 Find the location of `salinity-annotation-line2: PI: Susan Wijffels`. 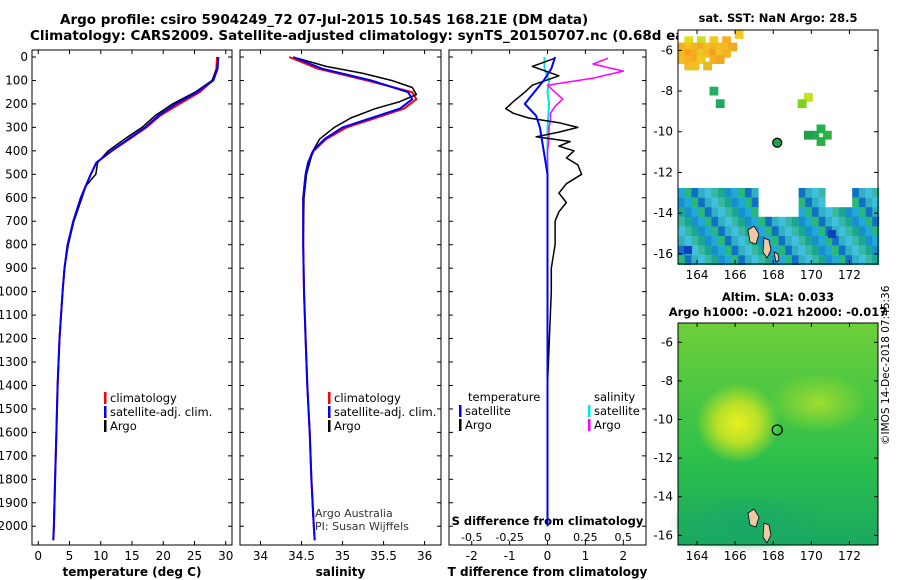

salinity-annotation-line2: PI: Susan Wijffels is located at coordinates (362, 526).